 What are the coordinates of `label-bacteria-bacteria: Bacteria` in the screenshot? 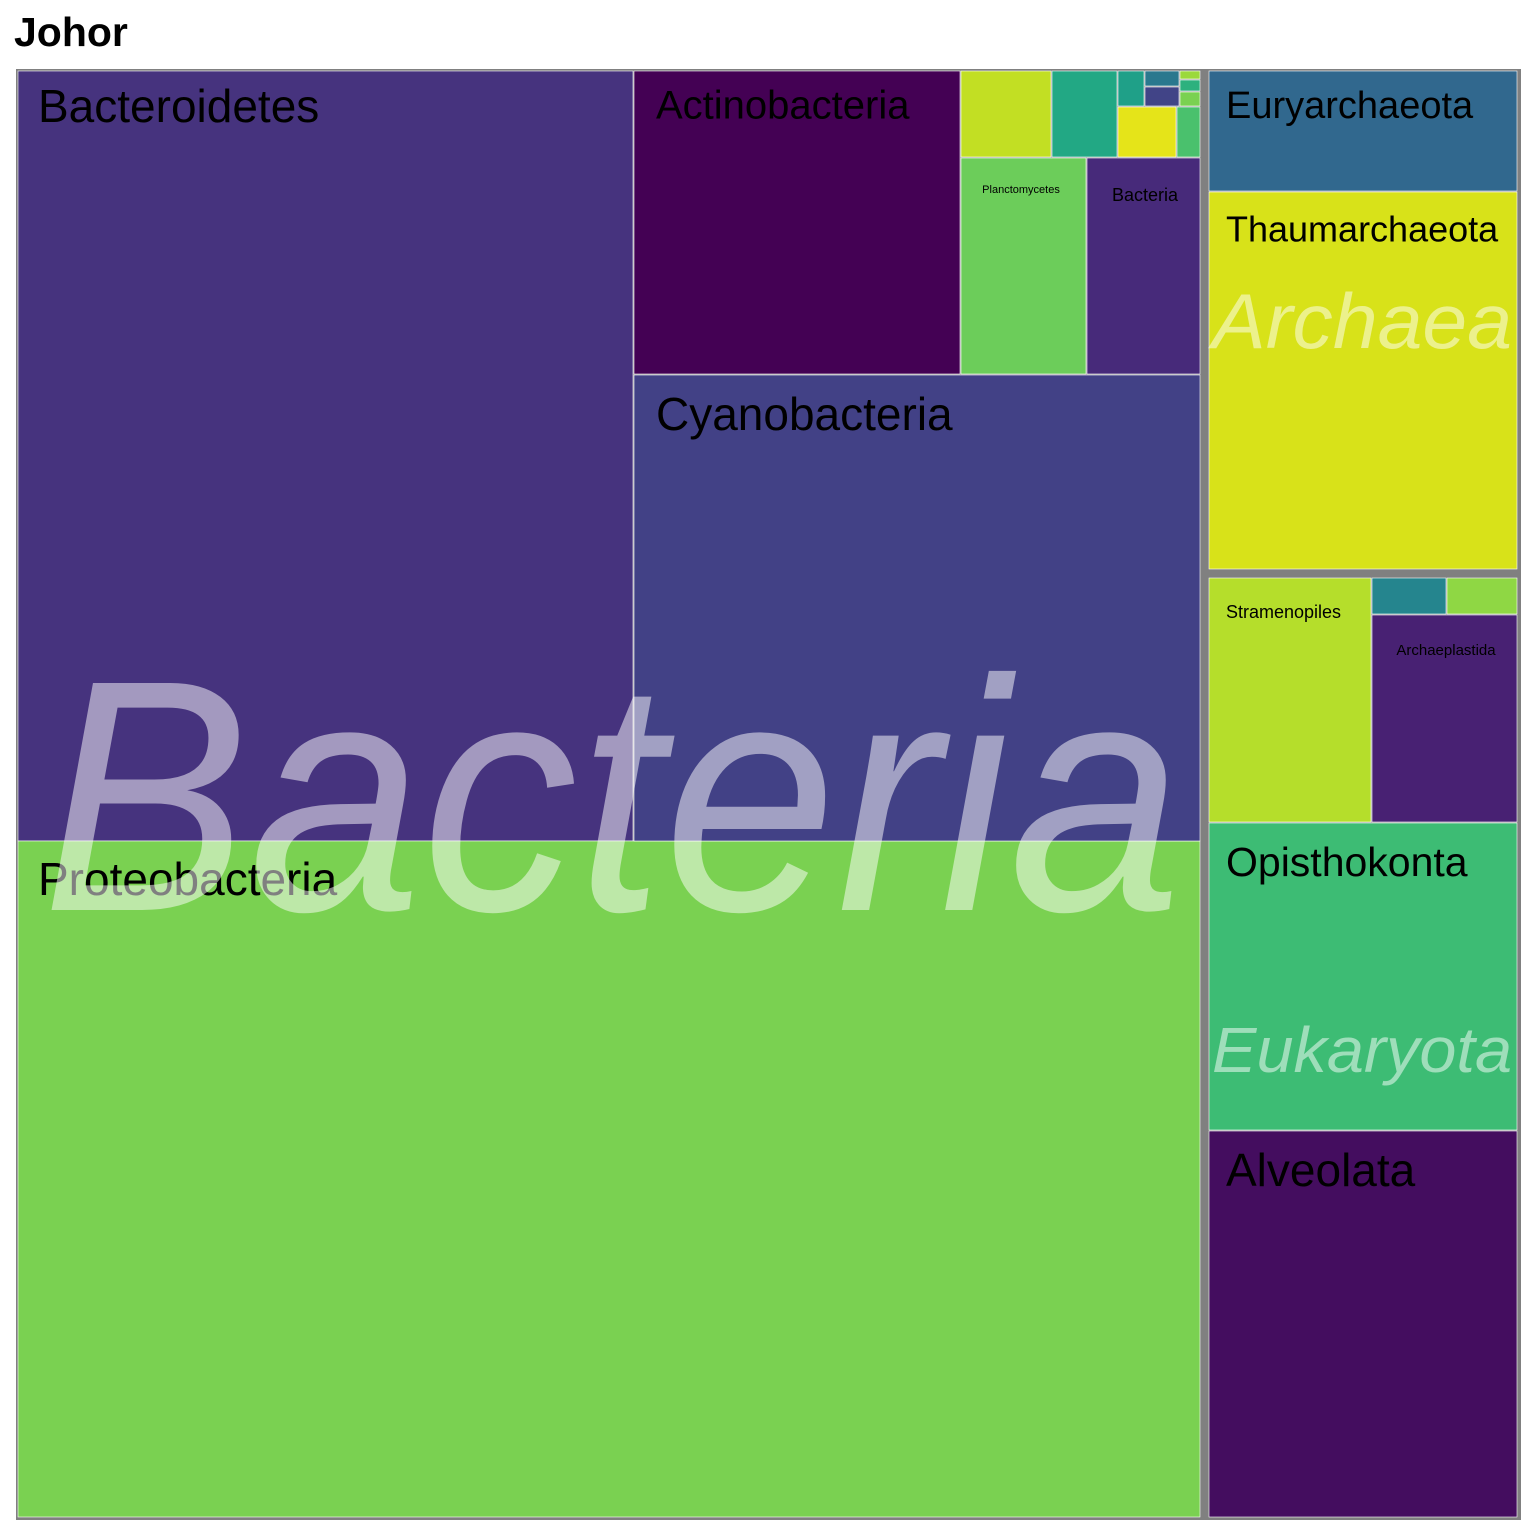 It's located at (1145, 195).